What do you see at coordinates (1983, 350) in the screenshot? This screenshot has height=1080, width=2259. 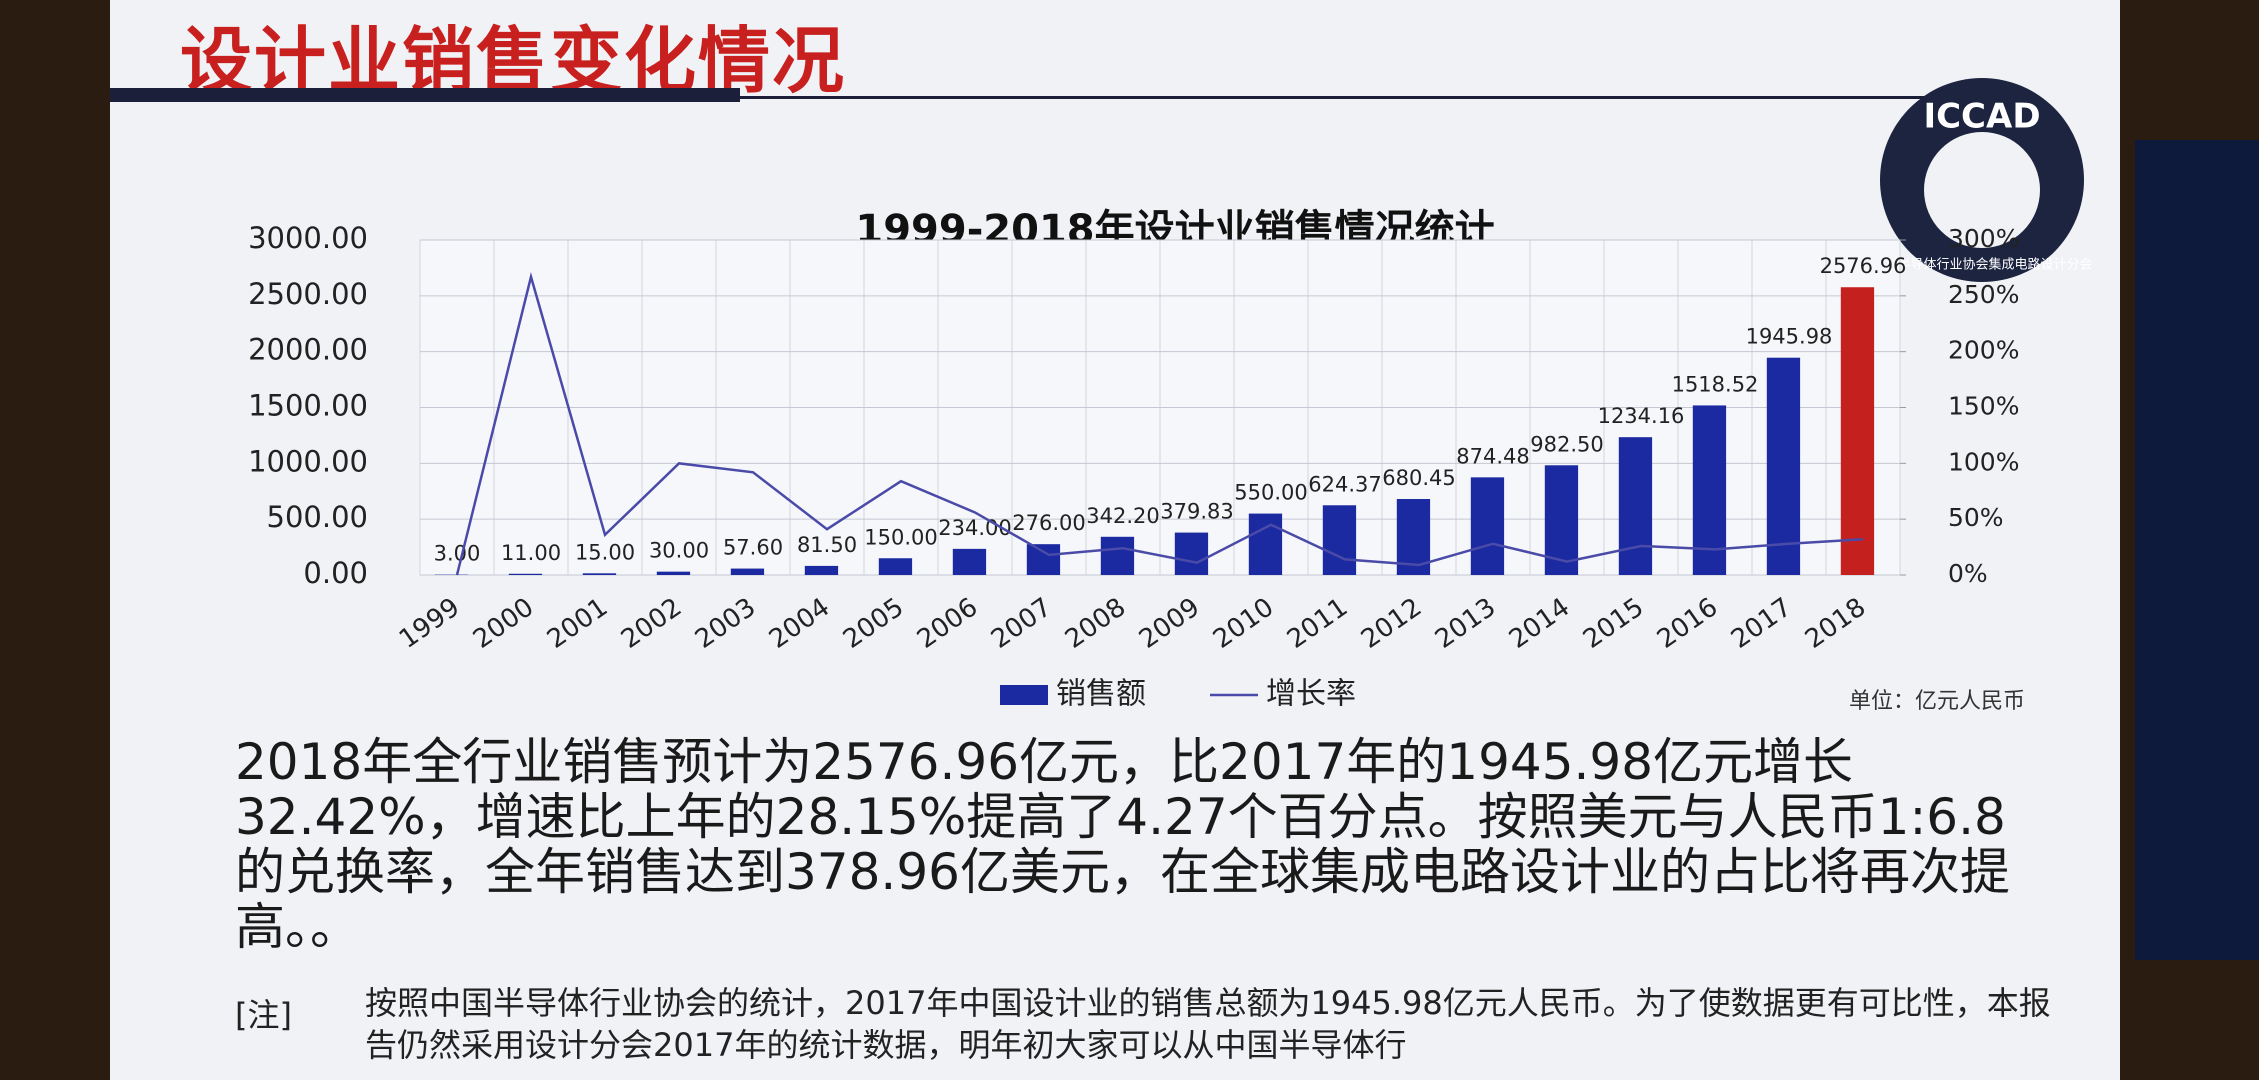 I see `y2-tick-label: 200%` at bounding box center [1983, 350].